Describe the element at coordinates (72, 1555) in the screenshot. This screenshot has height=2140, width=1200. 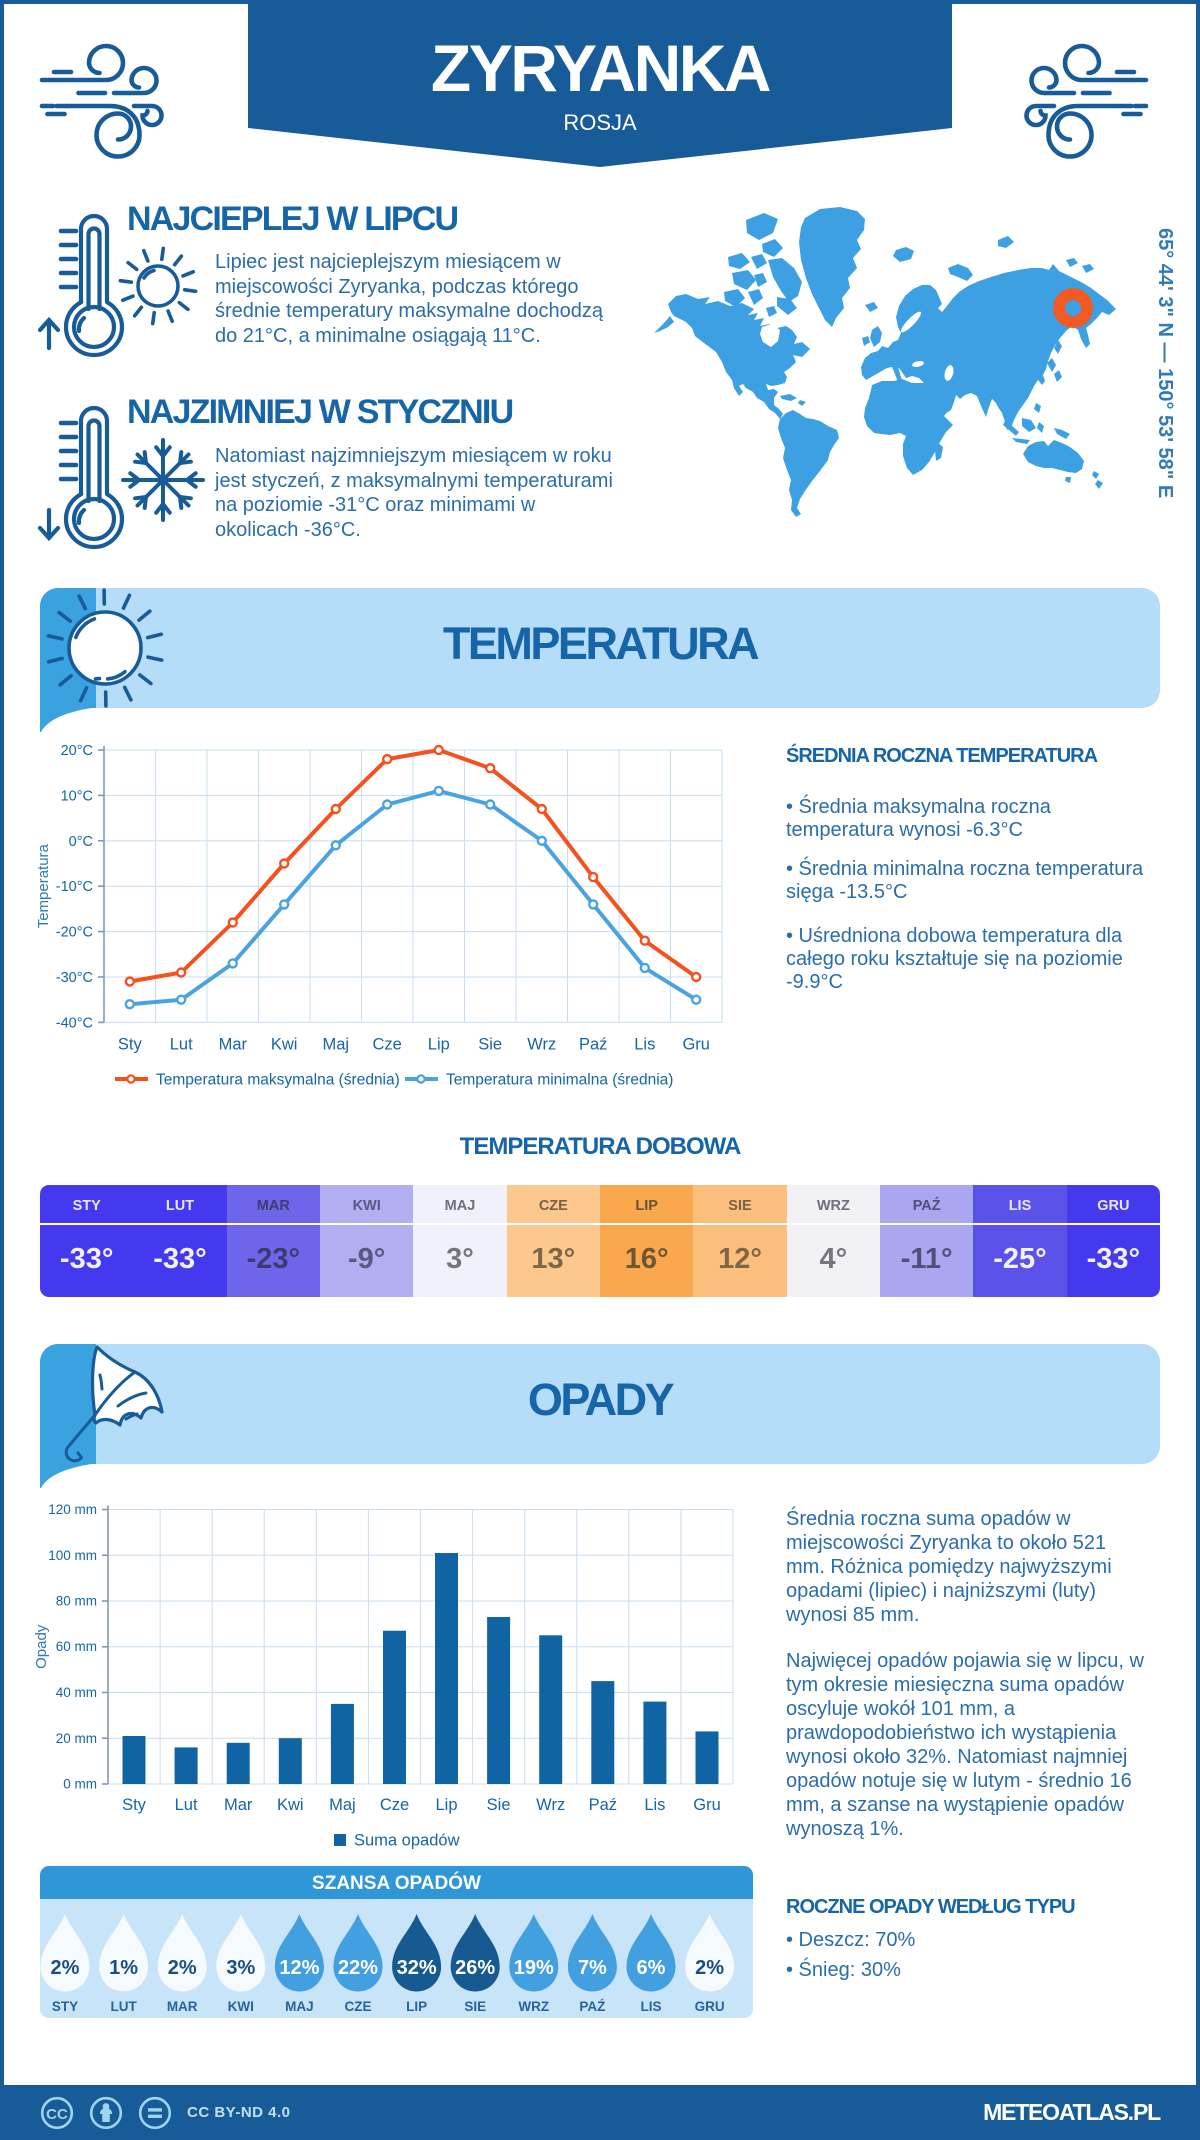
I see `svg-text: 100 mm` at that location.